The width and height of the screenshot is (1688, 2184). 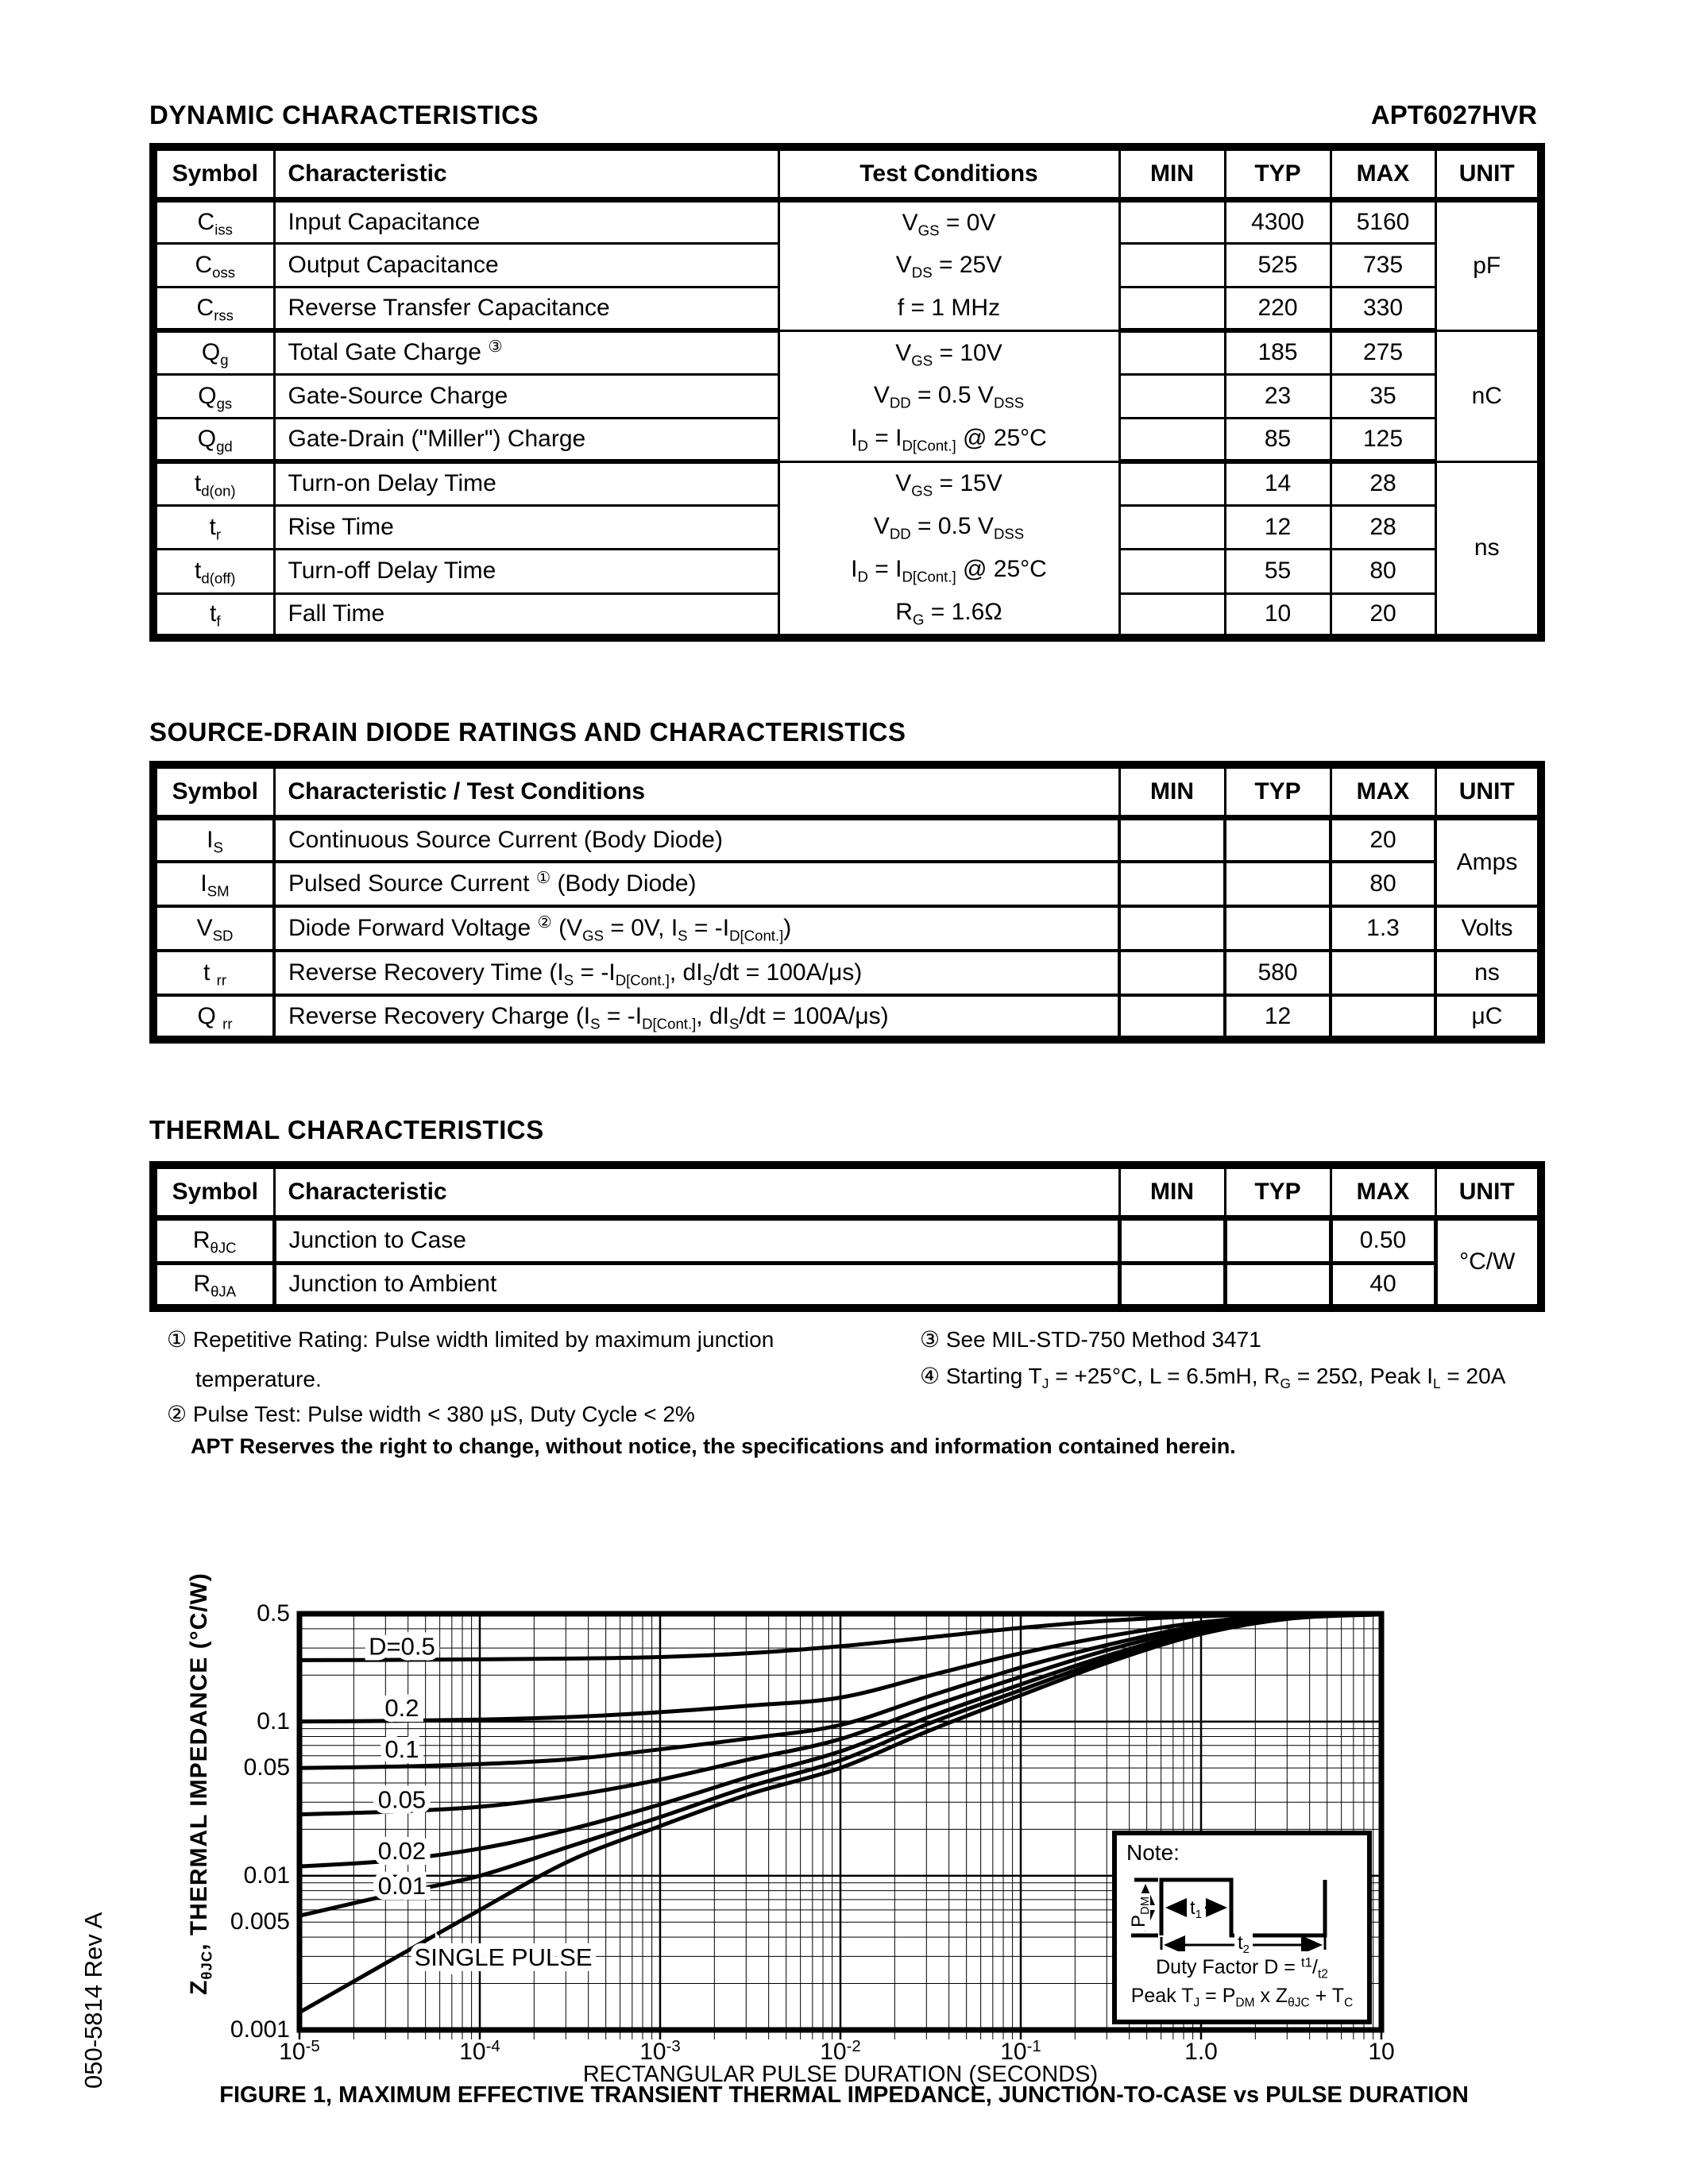 I want to click on characteristic-cell: Output Capacitance, so click(x=526, y=264).